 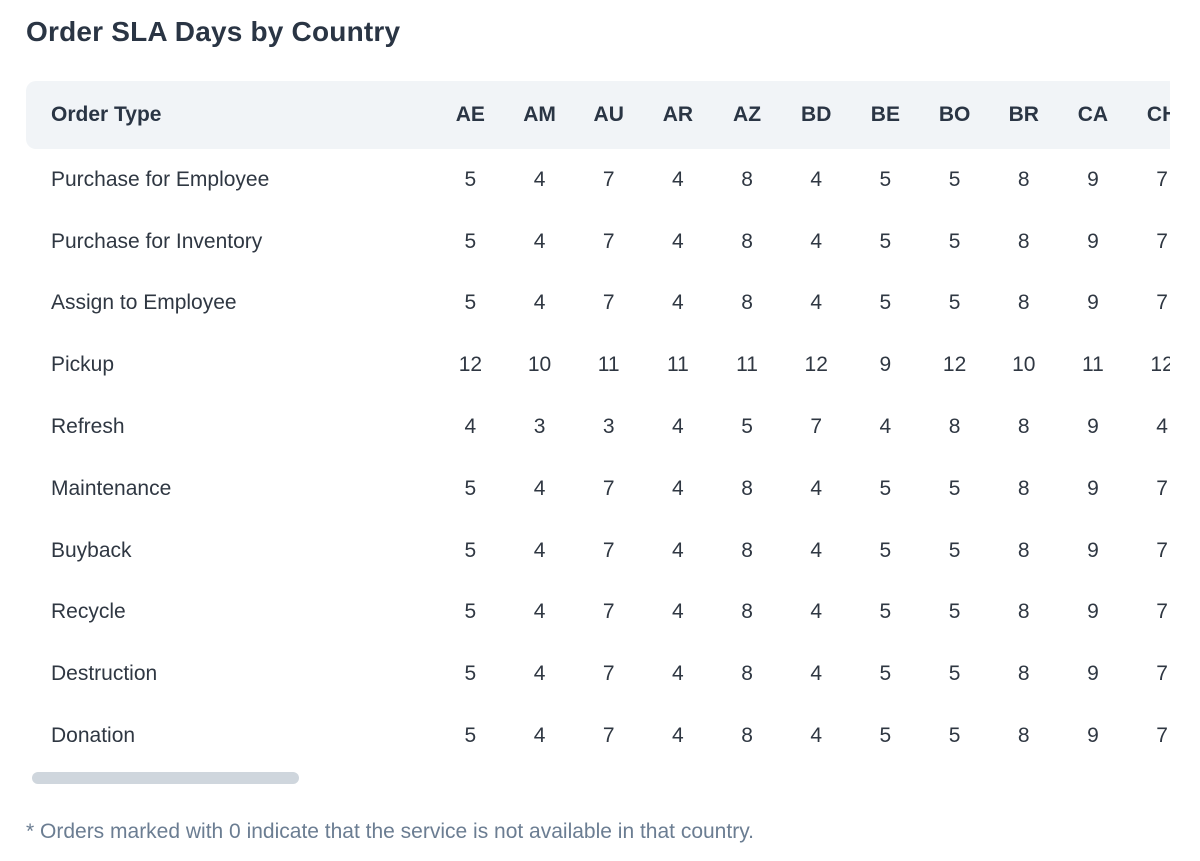 I want to click on column-header-country: CH, so click(x=1148, y=115).